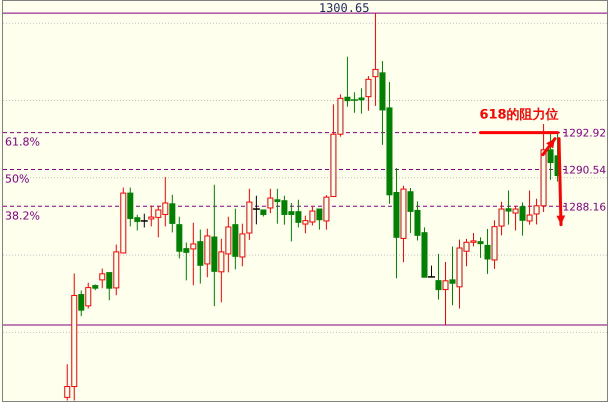  I want to click on text: 61.8%, so click(22, 142).